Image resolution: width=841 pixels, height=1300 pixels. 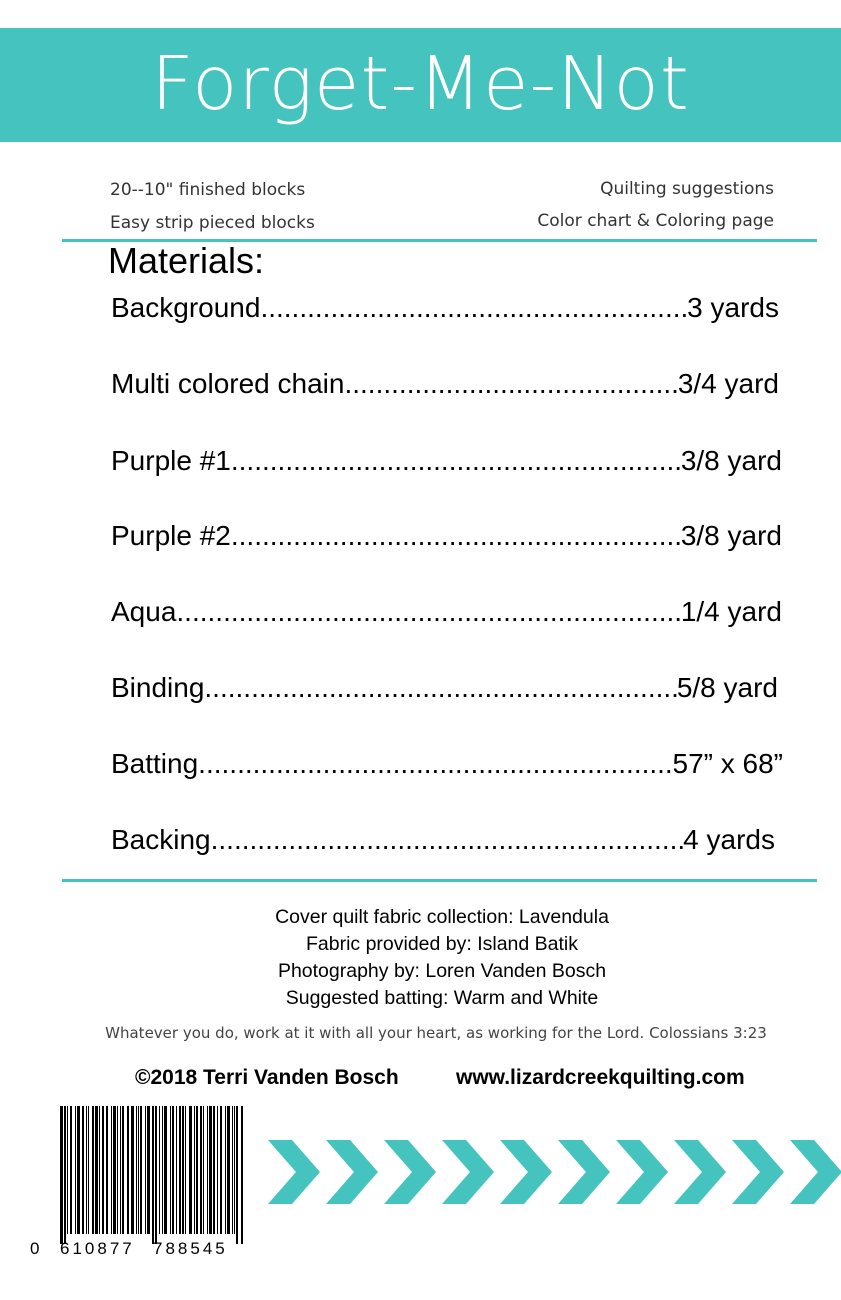 What do you see at coordinates (442, 917) in the screenshot?
I see `credit-fabric-collection: Cover quilt fabric collection: Lavendula` at bounding box center [442, 917].